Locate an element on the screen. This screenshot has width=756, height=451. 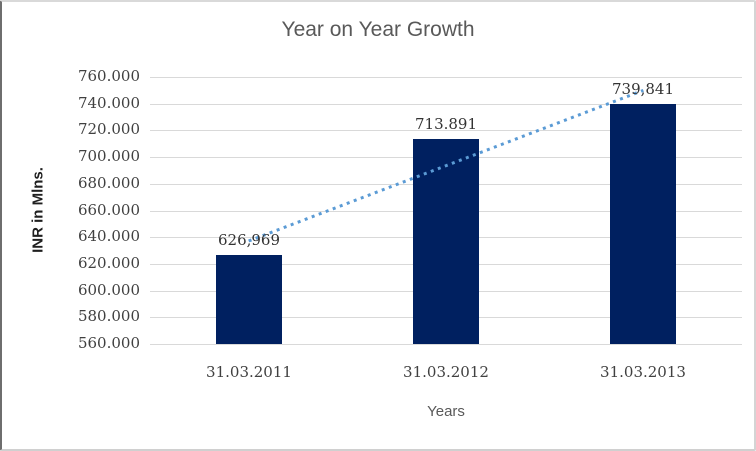
y-tick-label: 740.000 is located at coordinates (108, 103).